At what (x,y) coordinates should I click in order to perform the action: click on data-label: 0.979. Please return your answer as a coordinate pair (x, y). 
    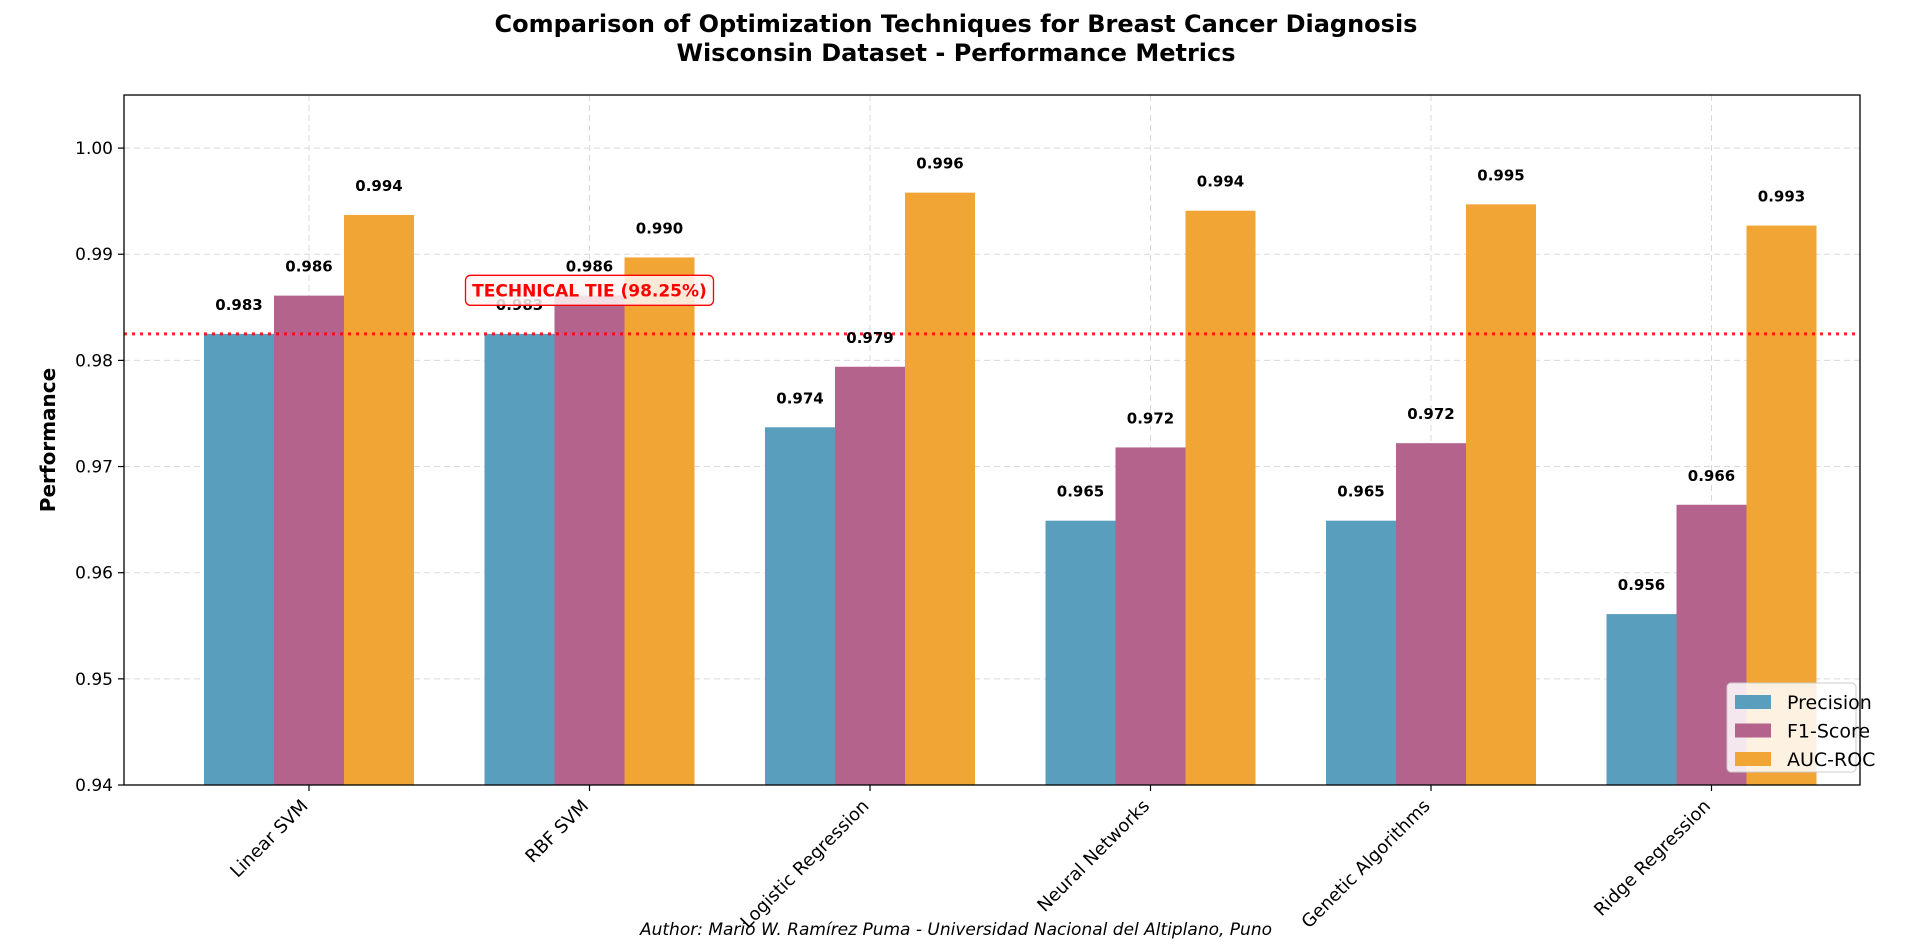
    Looking at the image, I should click on (869, 338).